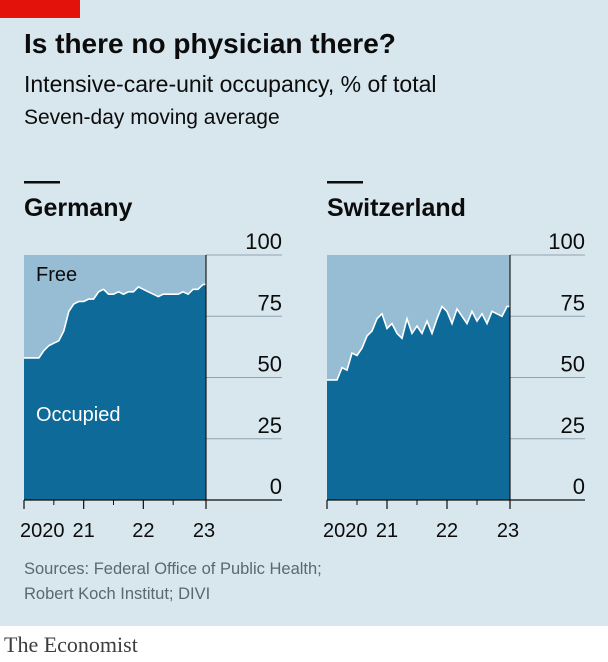 The height and width of the screenshot is (662, 608). I want to click on germany-ytick-label-0: 0, so click(276, 486).